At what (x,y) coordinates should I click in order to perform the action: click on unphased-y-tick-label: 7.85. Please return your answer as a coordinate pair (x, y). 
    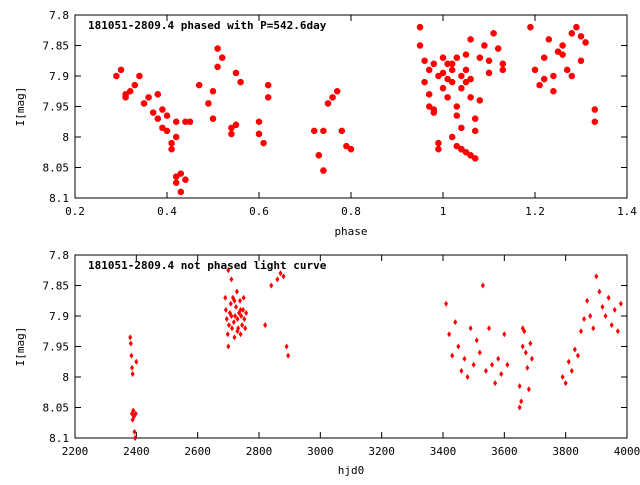
    Looking at the image, I should click on (56, 286).